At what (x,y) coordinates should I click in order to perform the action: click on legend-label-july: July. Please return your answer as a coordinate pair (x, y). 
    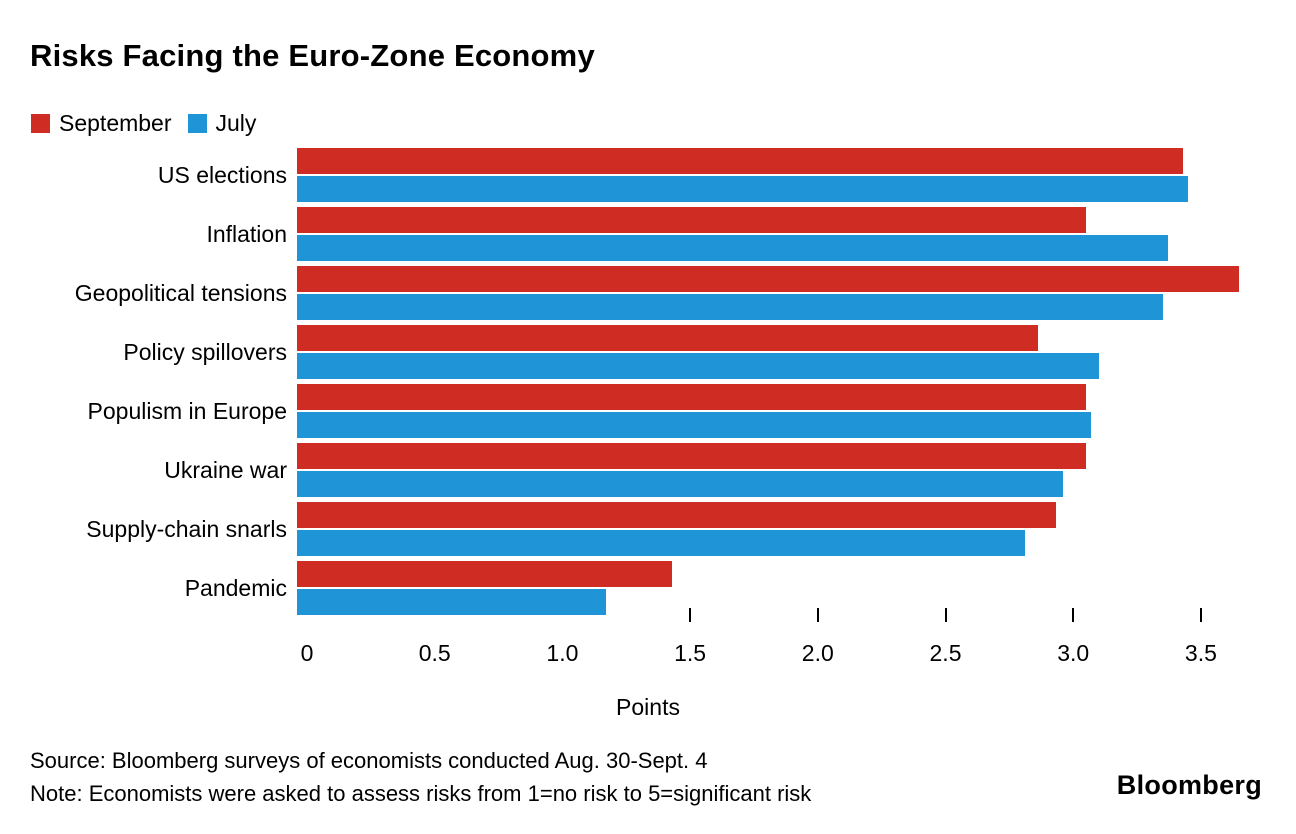
    Looking at the image, I should click on (236, 123).